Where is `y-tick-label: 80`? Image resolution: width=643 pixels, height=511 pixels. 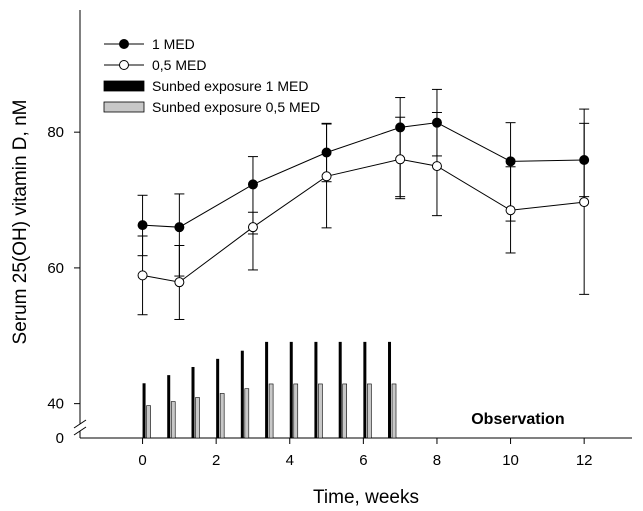 y-tick-label: 80 is located at coordinates (55, 132).